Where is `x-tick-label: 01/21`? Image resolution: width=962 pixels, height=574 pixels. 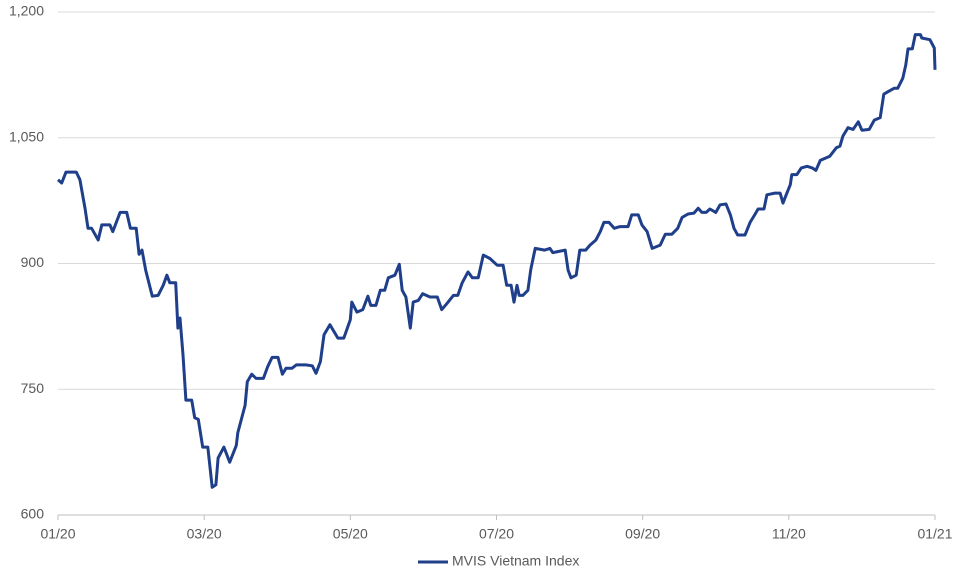 x-tick-label: 01/21 is located at coordinates (934, 534).